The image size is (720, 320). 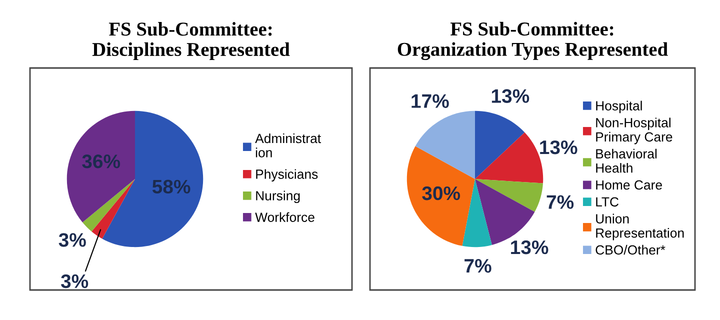 What do you see at coordinates (640, 227) in the screenshot?
I see `legend-label: Union Representation` at bounding box center [640, 227].